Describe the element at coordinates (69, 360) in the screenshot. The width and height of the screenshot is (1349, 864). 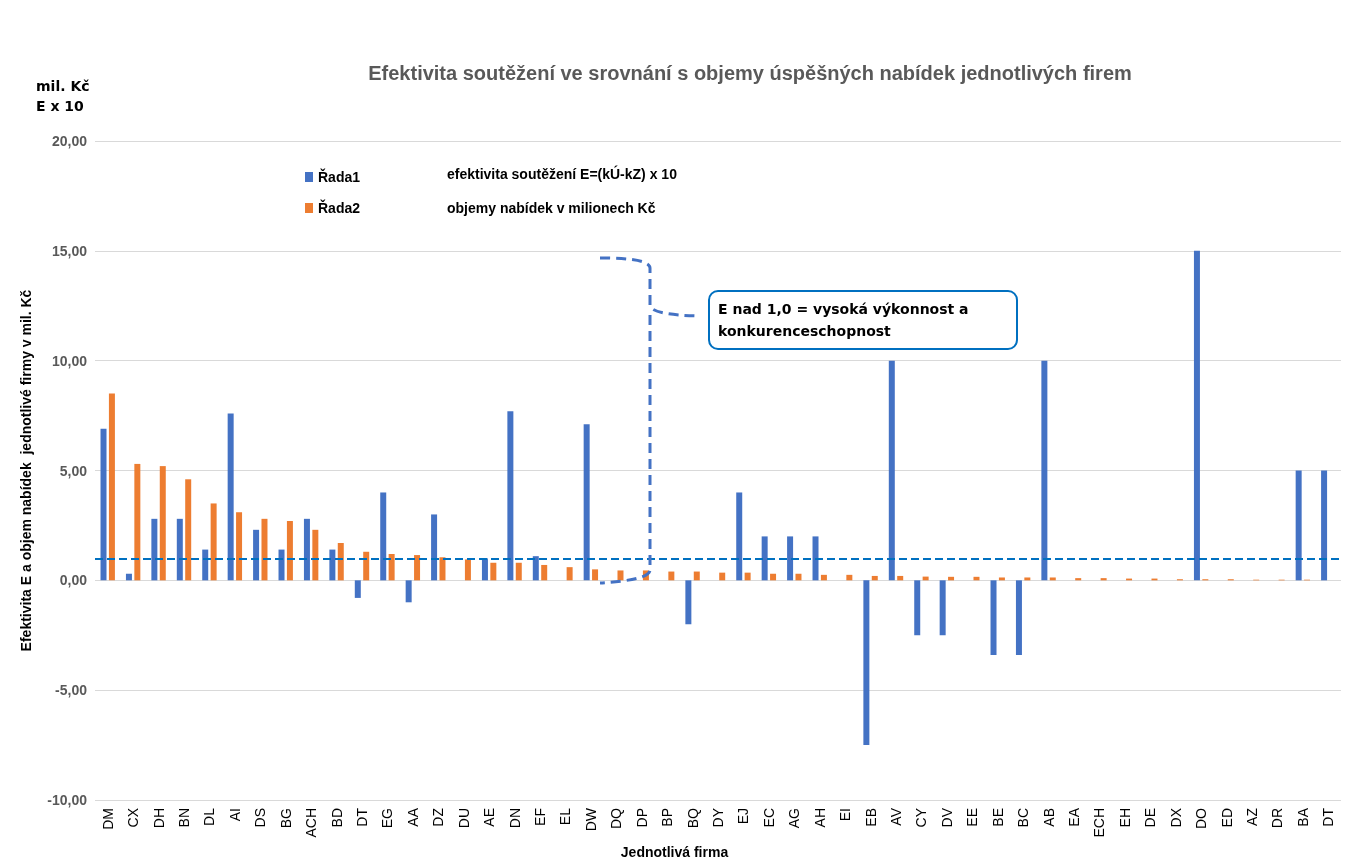
I see `y-tick-label: 10,00` at that location.